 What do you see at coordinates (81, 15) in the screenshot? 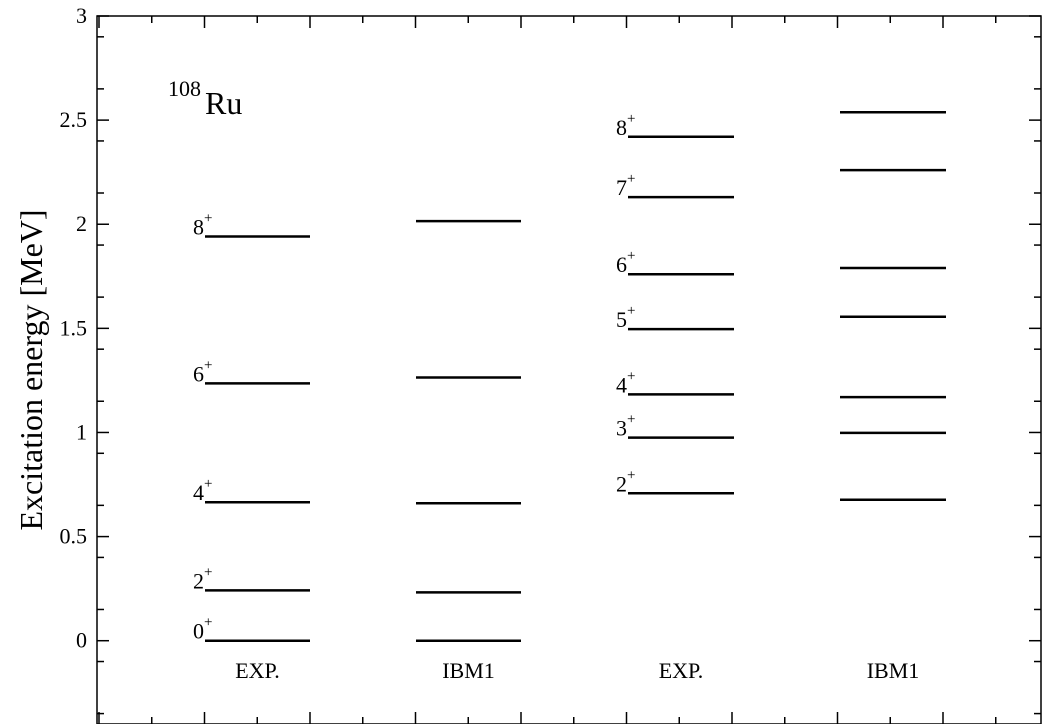
I see `y-tick-label: 3` at bounding box center [81, 15].